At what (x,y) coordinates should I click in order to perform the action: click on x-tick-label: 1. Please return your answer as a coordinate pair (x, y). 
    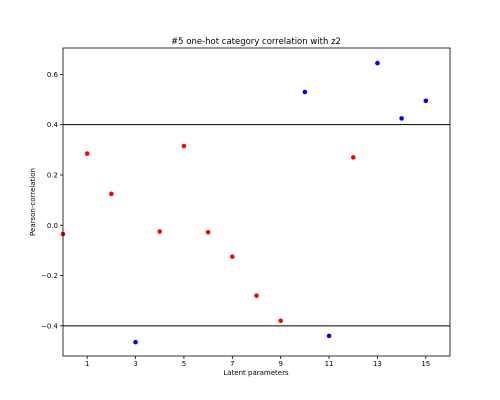
    Looking at the image, I should click on (87, 364).